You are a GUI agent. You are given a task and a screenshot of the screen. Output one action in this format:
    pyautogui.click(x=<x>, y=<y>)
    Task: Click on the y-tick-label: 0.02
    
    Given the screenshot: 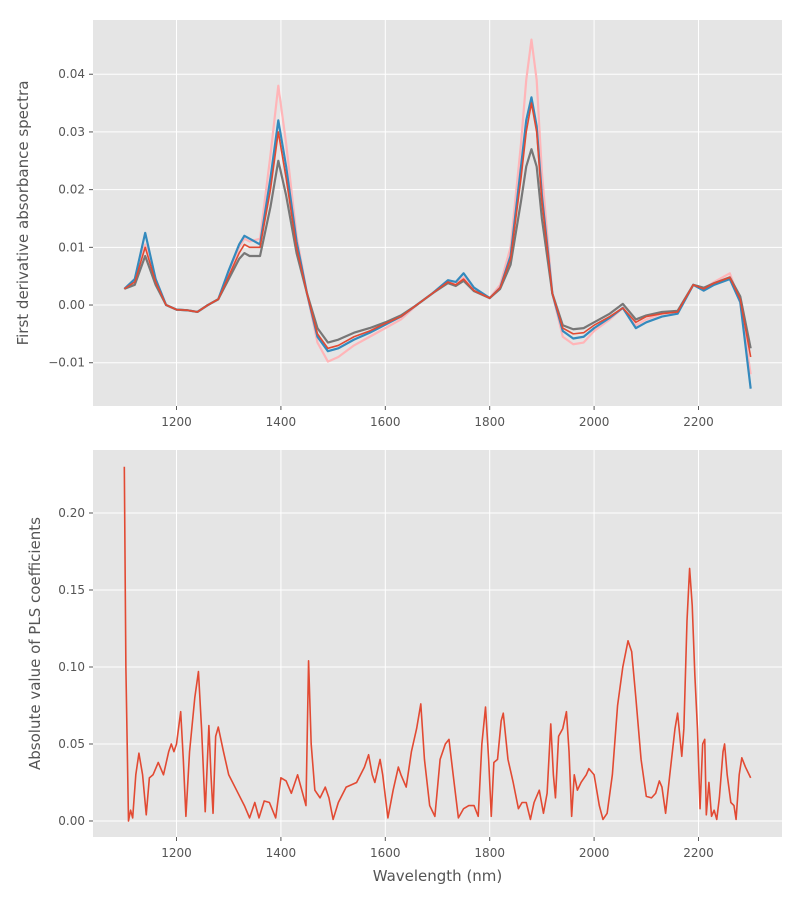 What is the action you would take?
    pyautogui.click(x=71, y=190)
    